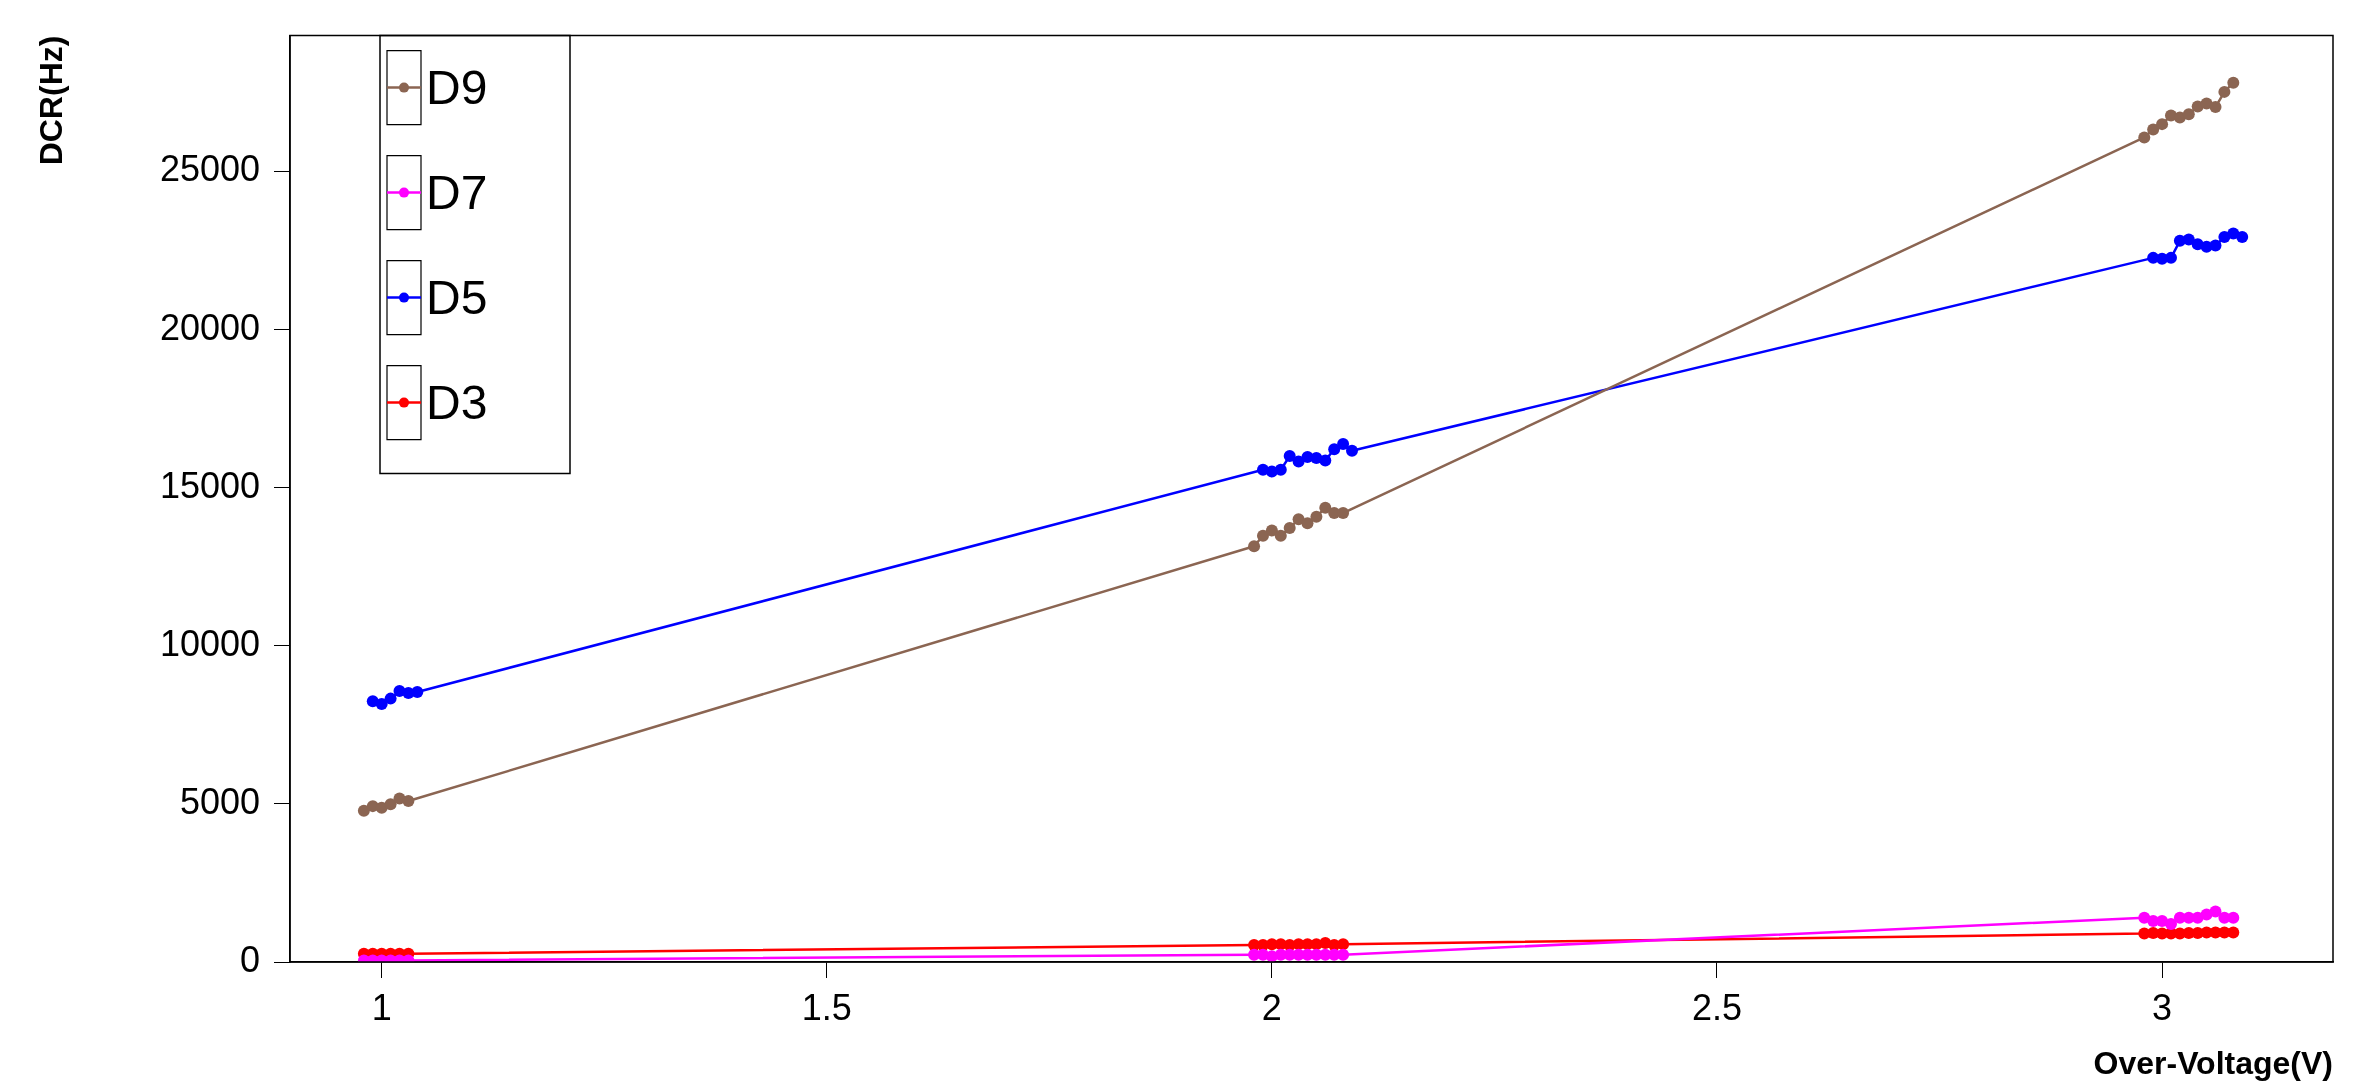  What do you see at coordinates (2162, 1007) in the screenshot?
I see `x-tick-label: 3` at bounding box center [2162, 1007].